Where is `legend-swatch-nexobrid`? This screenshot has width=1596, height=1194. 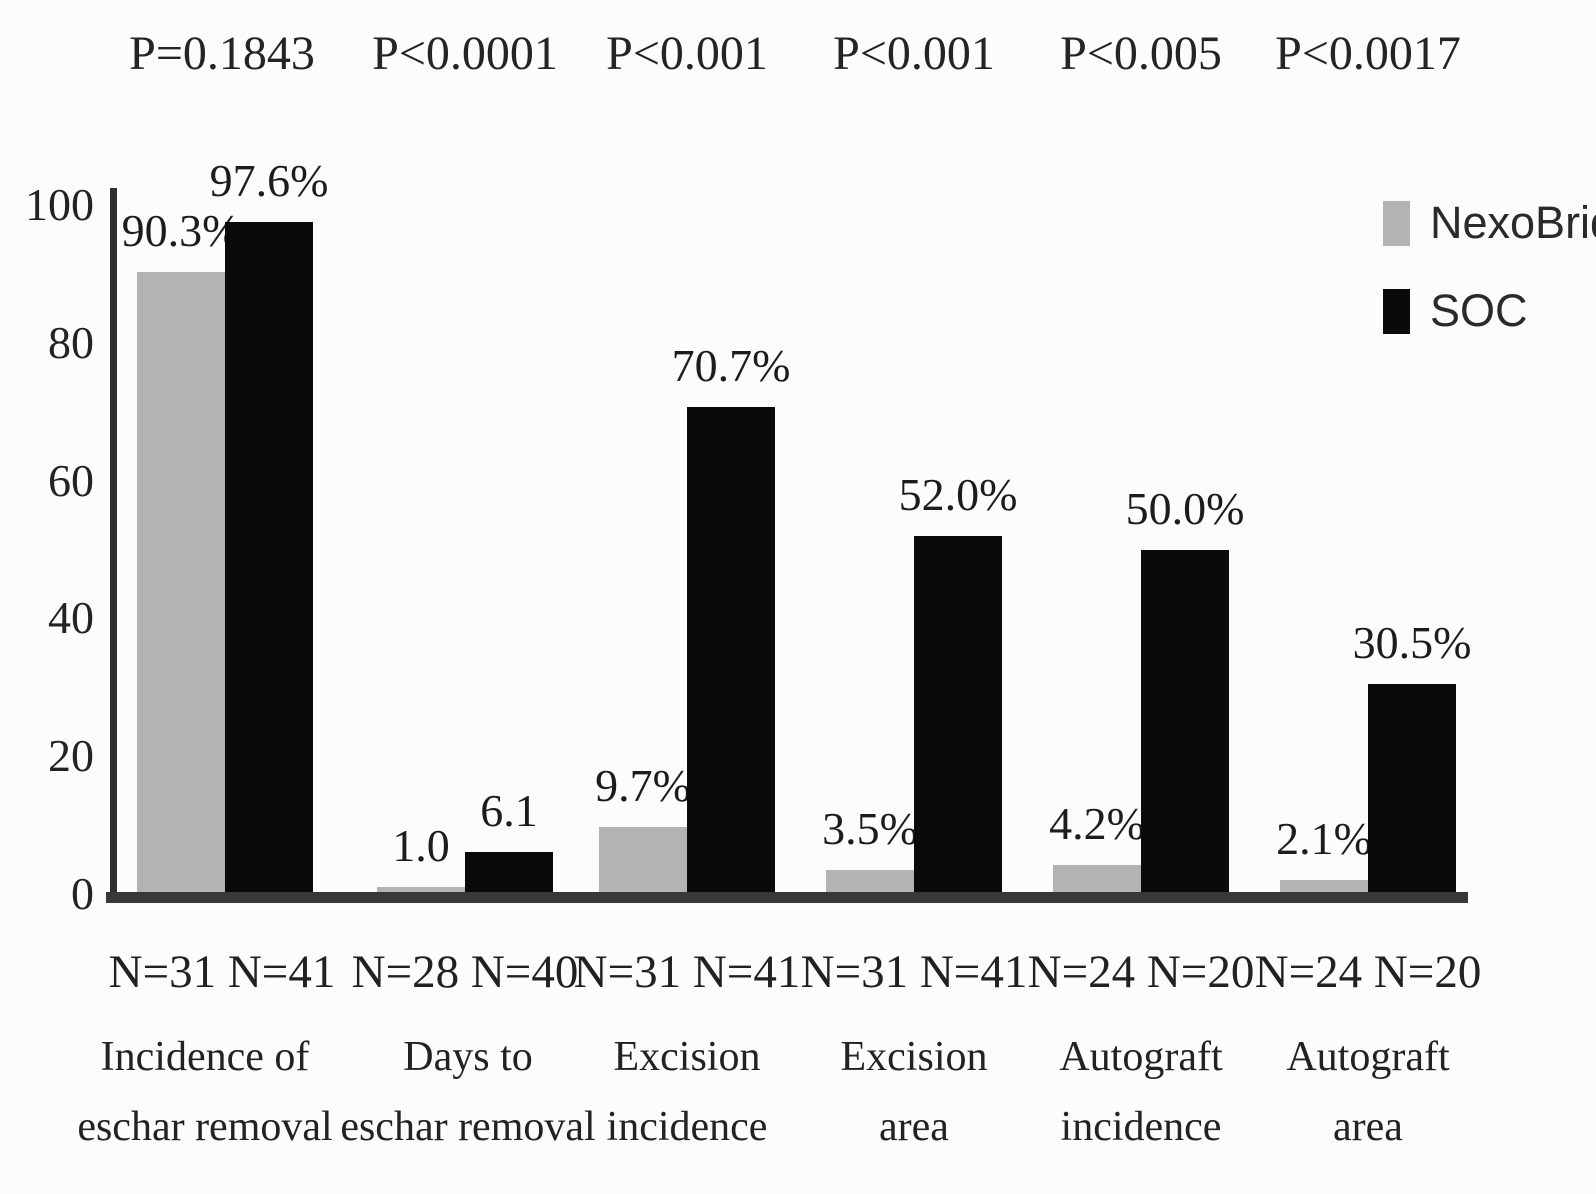
legend-swatch-nexobrid is located at coordinates (1396, 223).